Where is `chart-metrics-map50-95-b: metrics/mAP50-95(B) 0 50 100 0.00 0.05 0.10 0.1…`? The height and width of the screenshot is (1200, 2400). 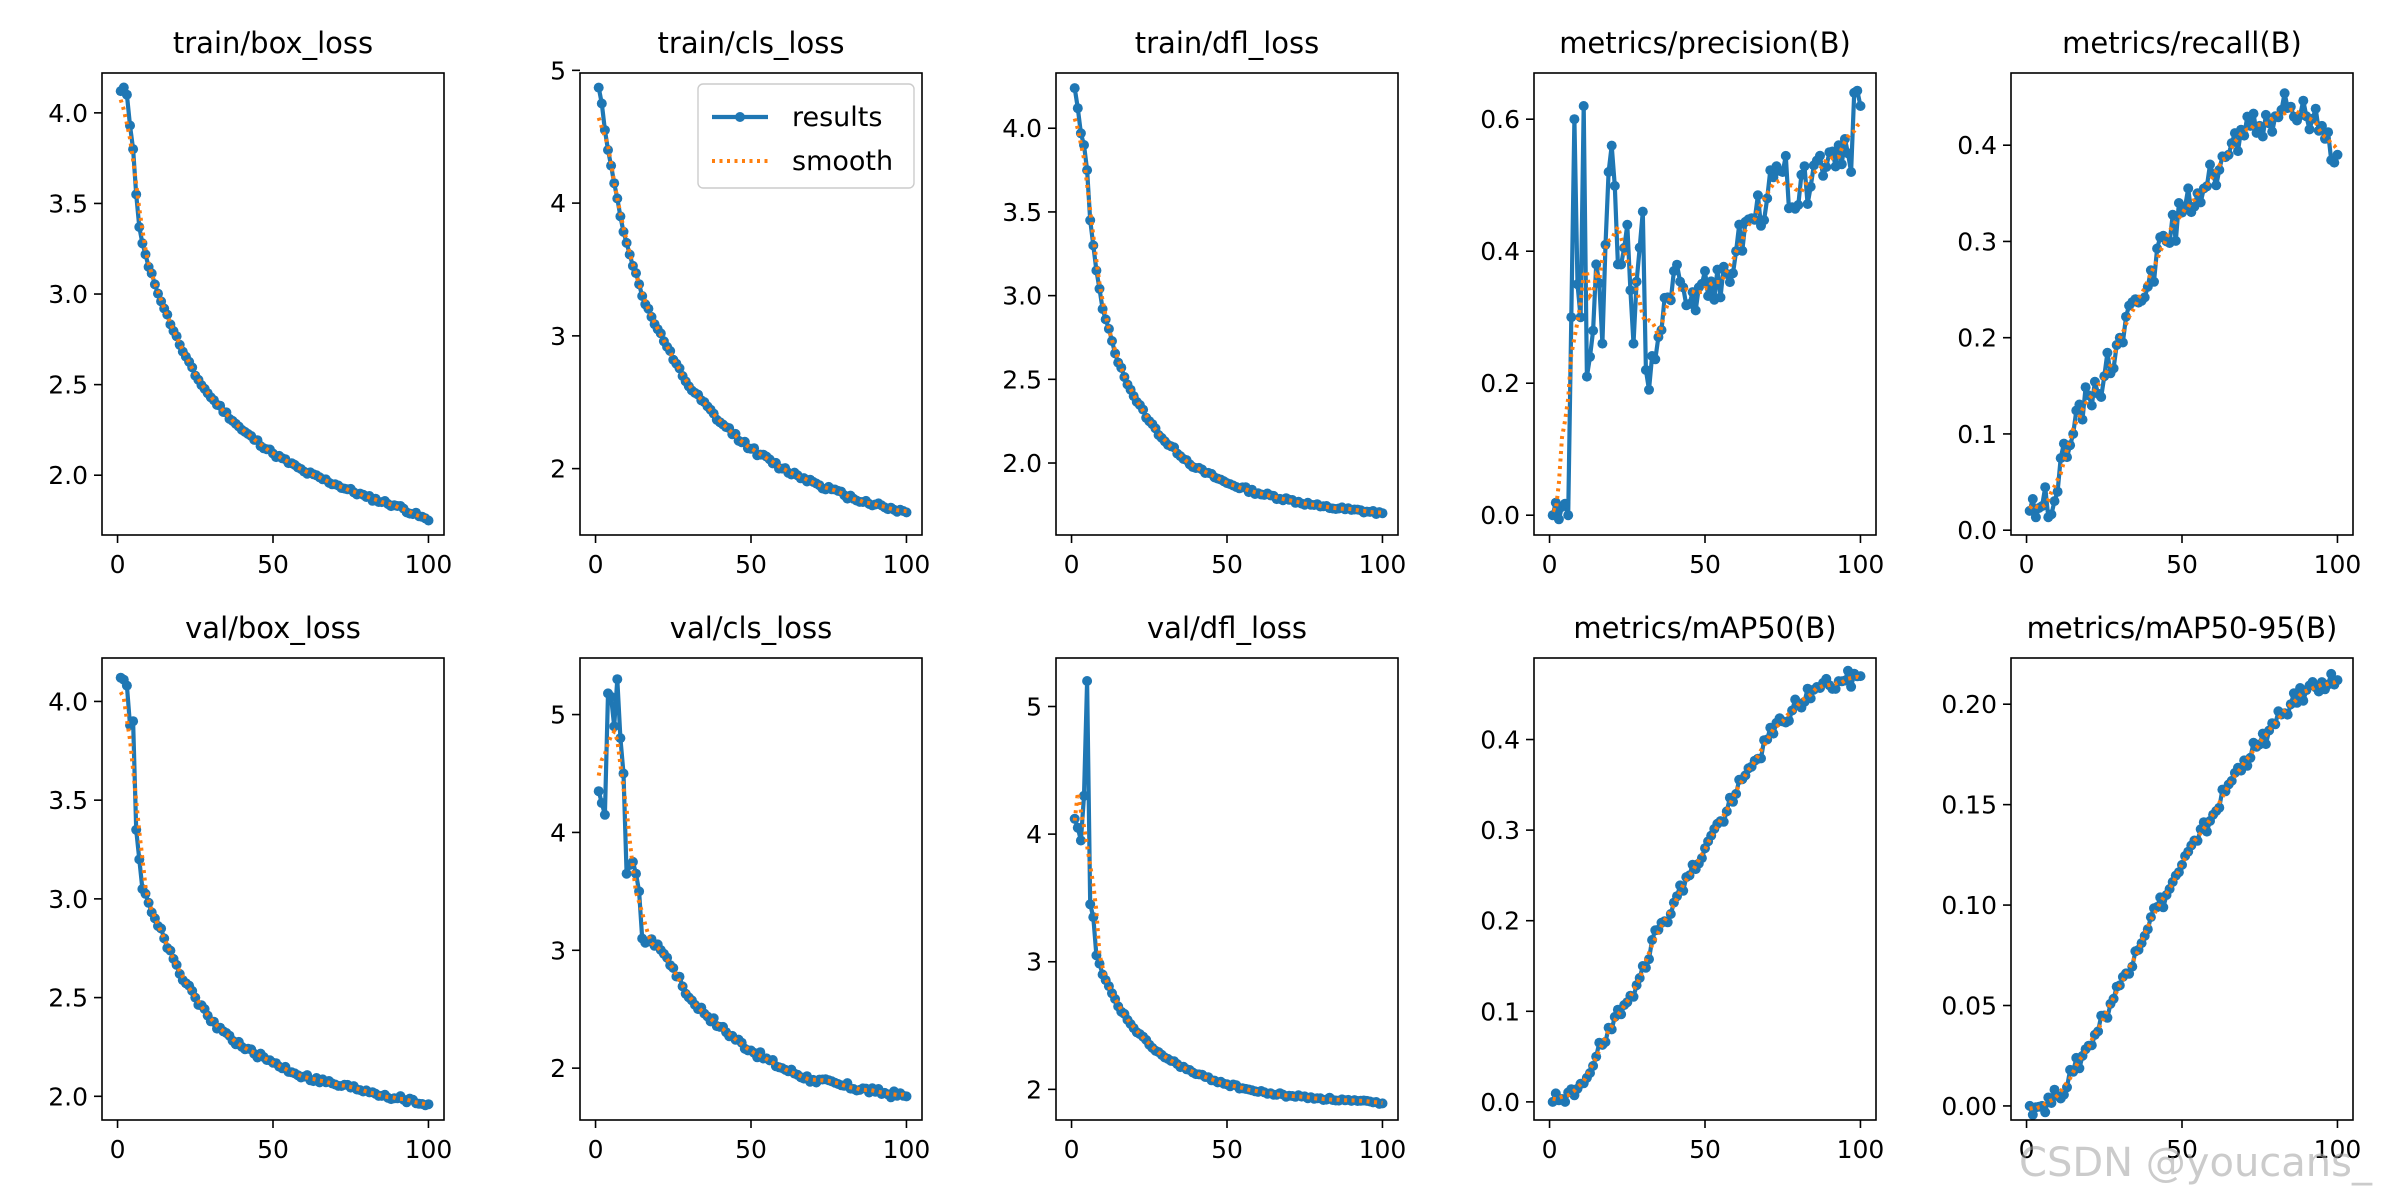
chart-metrics-map50-95-b: metrics/mAP50-95(B) 0 50 100 0.00 0.05 0.10 0.1… is located at coordinates (2151, 887).